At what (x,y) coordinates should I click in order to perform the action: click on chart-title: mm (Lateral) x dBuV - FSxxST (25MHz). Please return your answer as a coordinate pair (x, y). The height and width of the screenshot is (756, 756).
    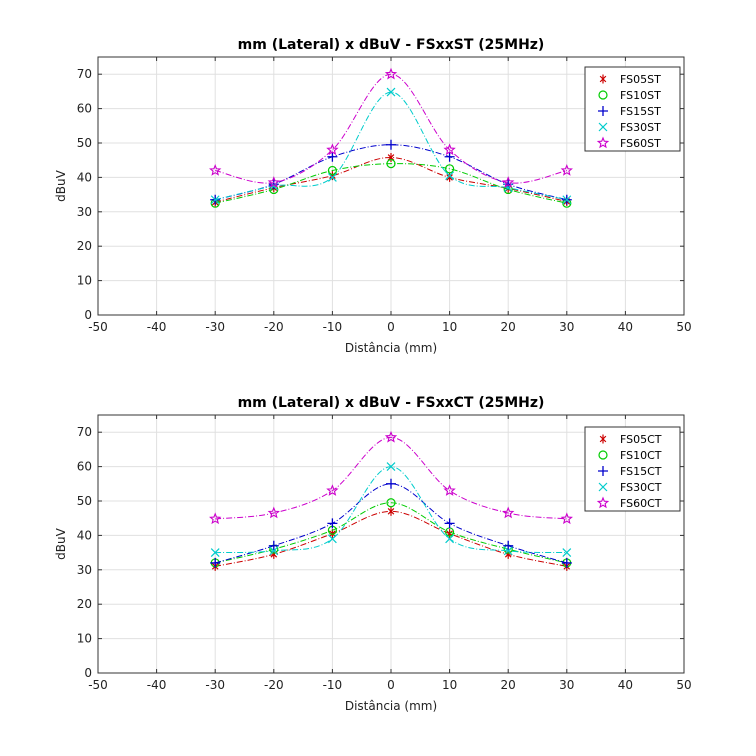
    Looking at the image, I should click on (391, 45).